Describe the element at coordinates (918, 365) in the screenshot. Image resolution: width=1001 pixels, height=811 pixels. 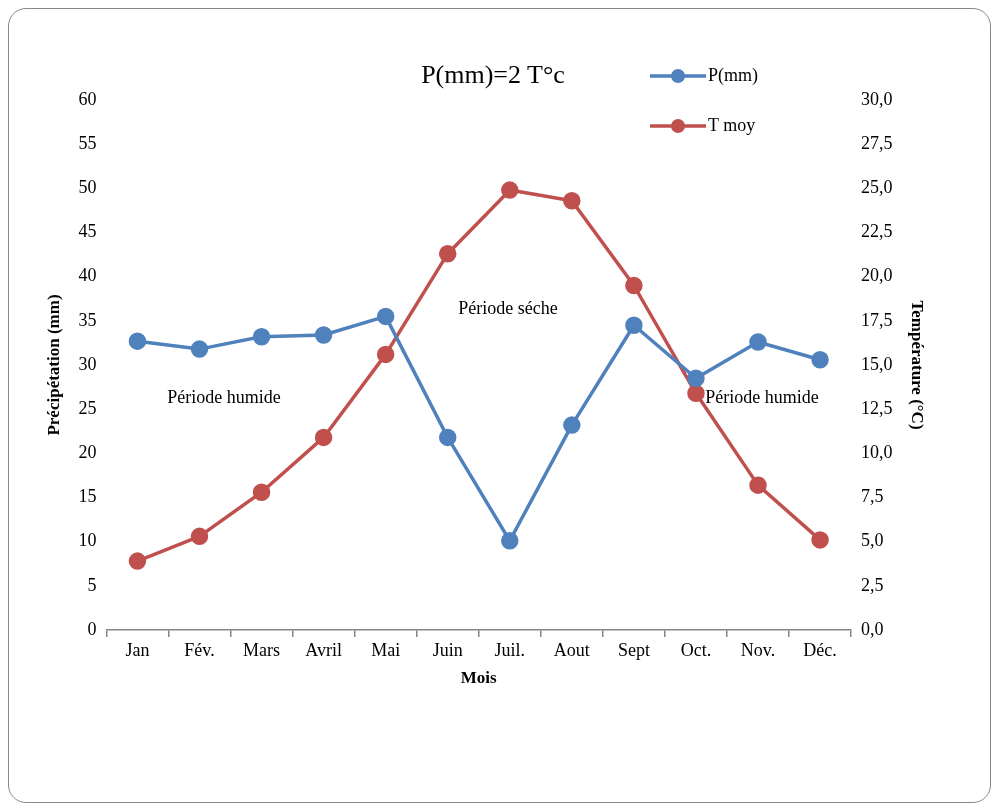
I see `y2-axis-title: Température (°C)` at that location.